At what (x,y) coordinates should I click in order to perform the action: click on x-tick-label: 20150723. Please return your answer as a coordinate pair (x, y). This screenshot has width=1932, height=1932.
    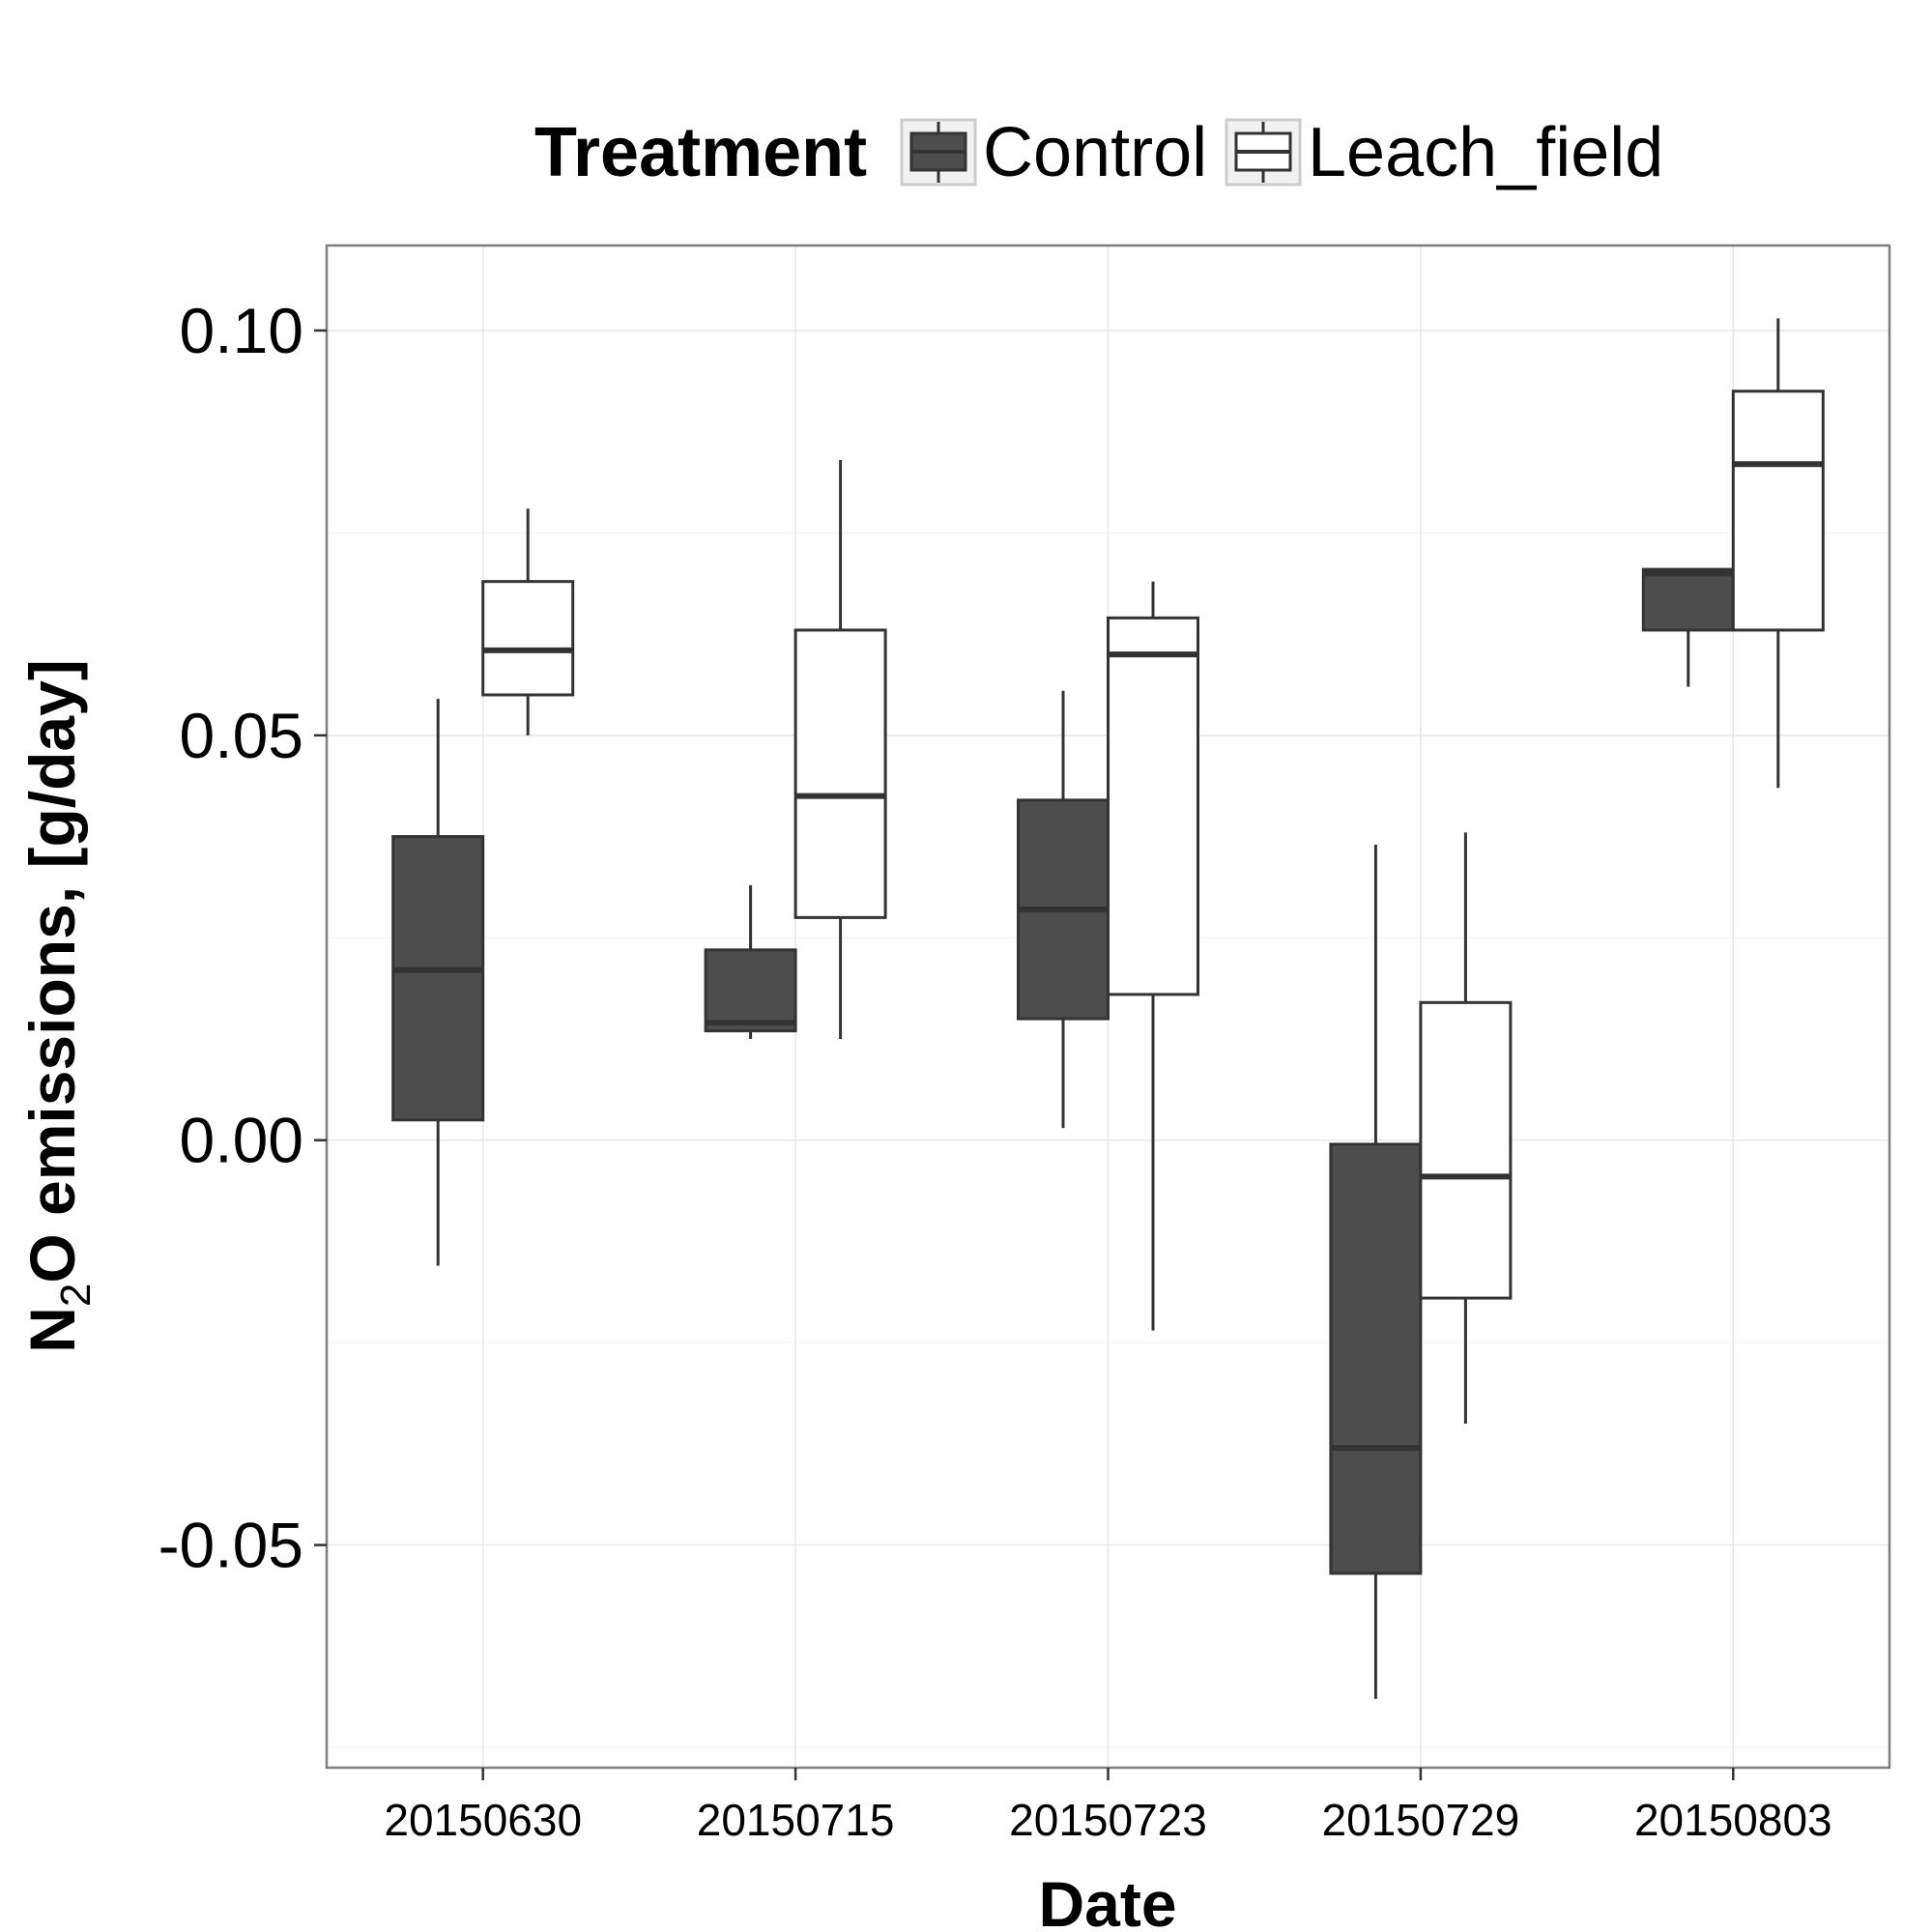
    Looking at the image, I should click on (1108, 1820).